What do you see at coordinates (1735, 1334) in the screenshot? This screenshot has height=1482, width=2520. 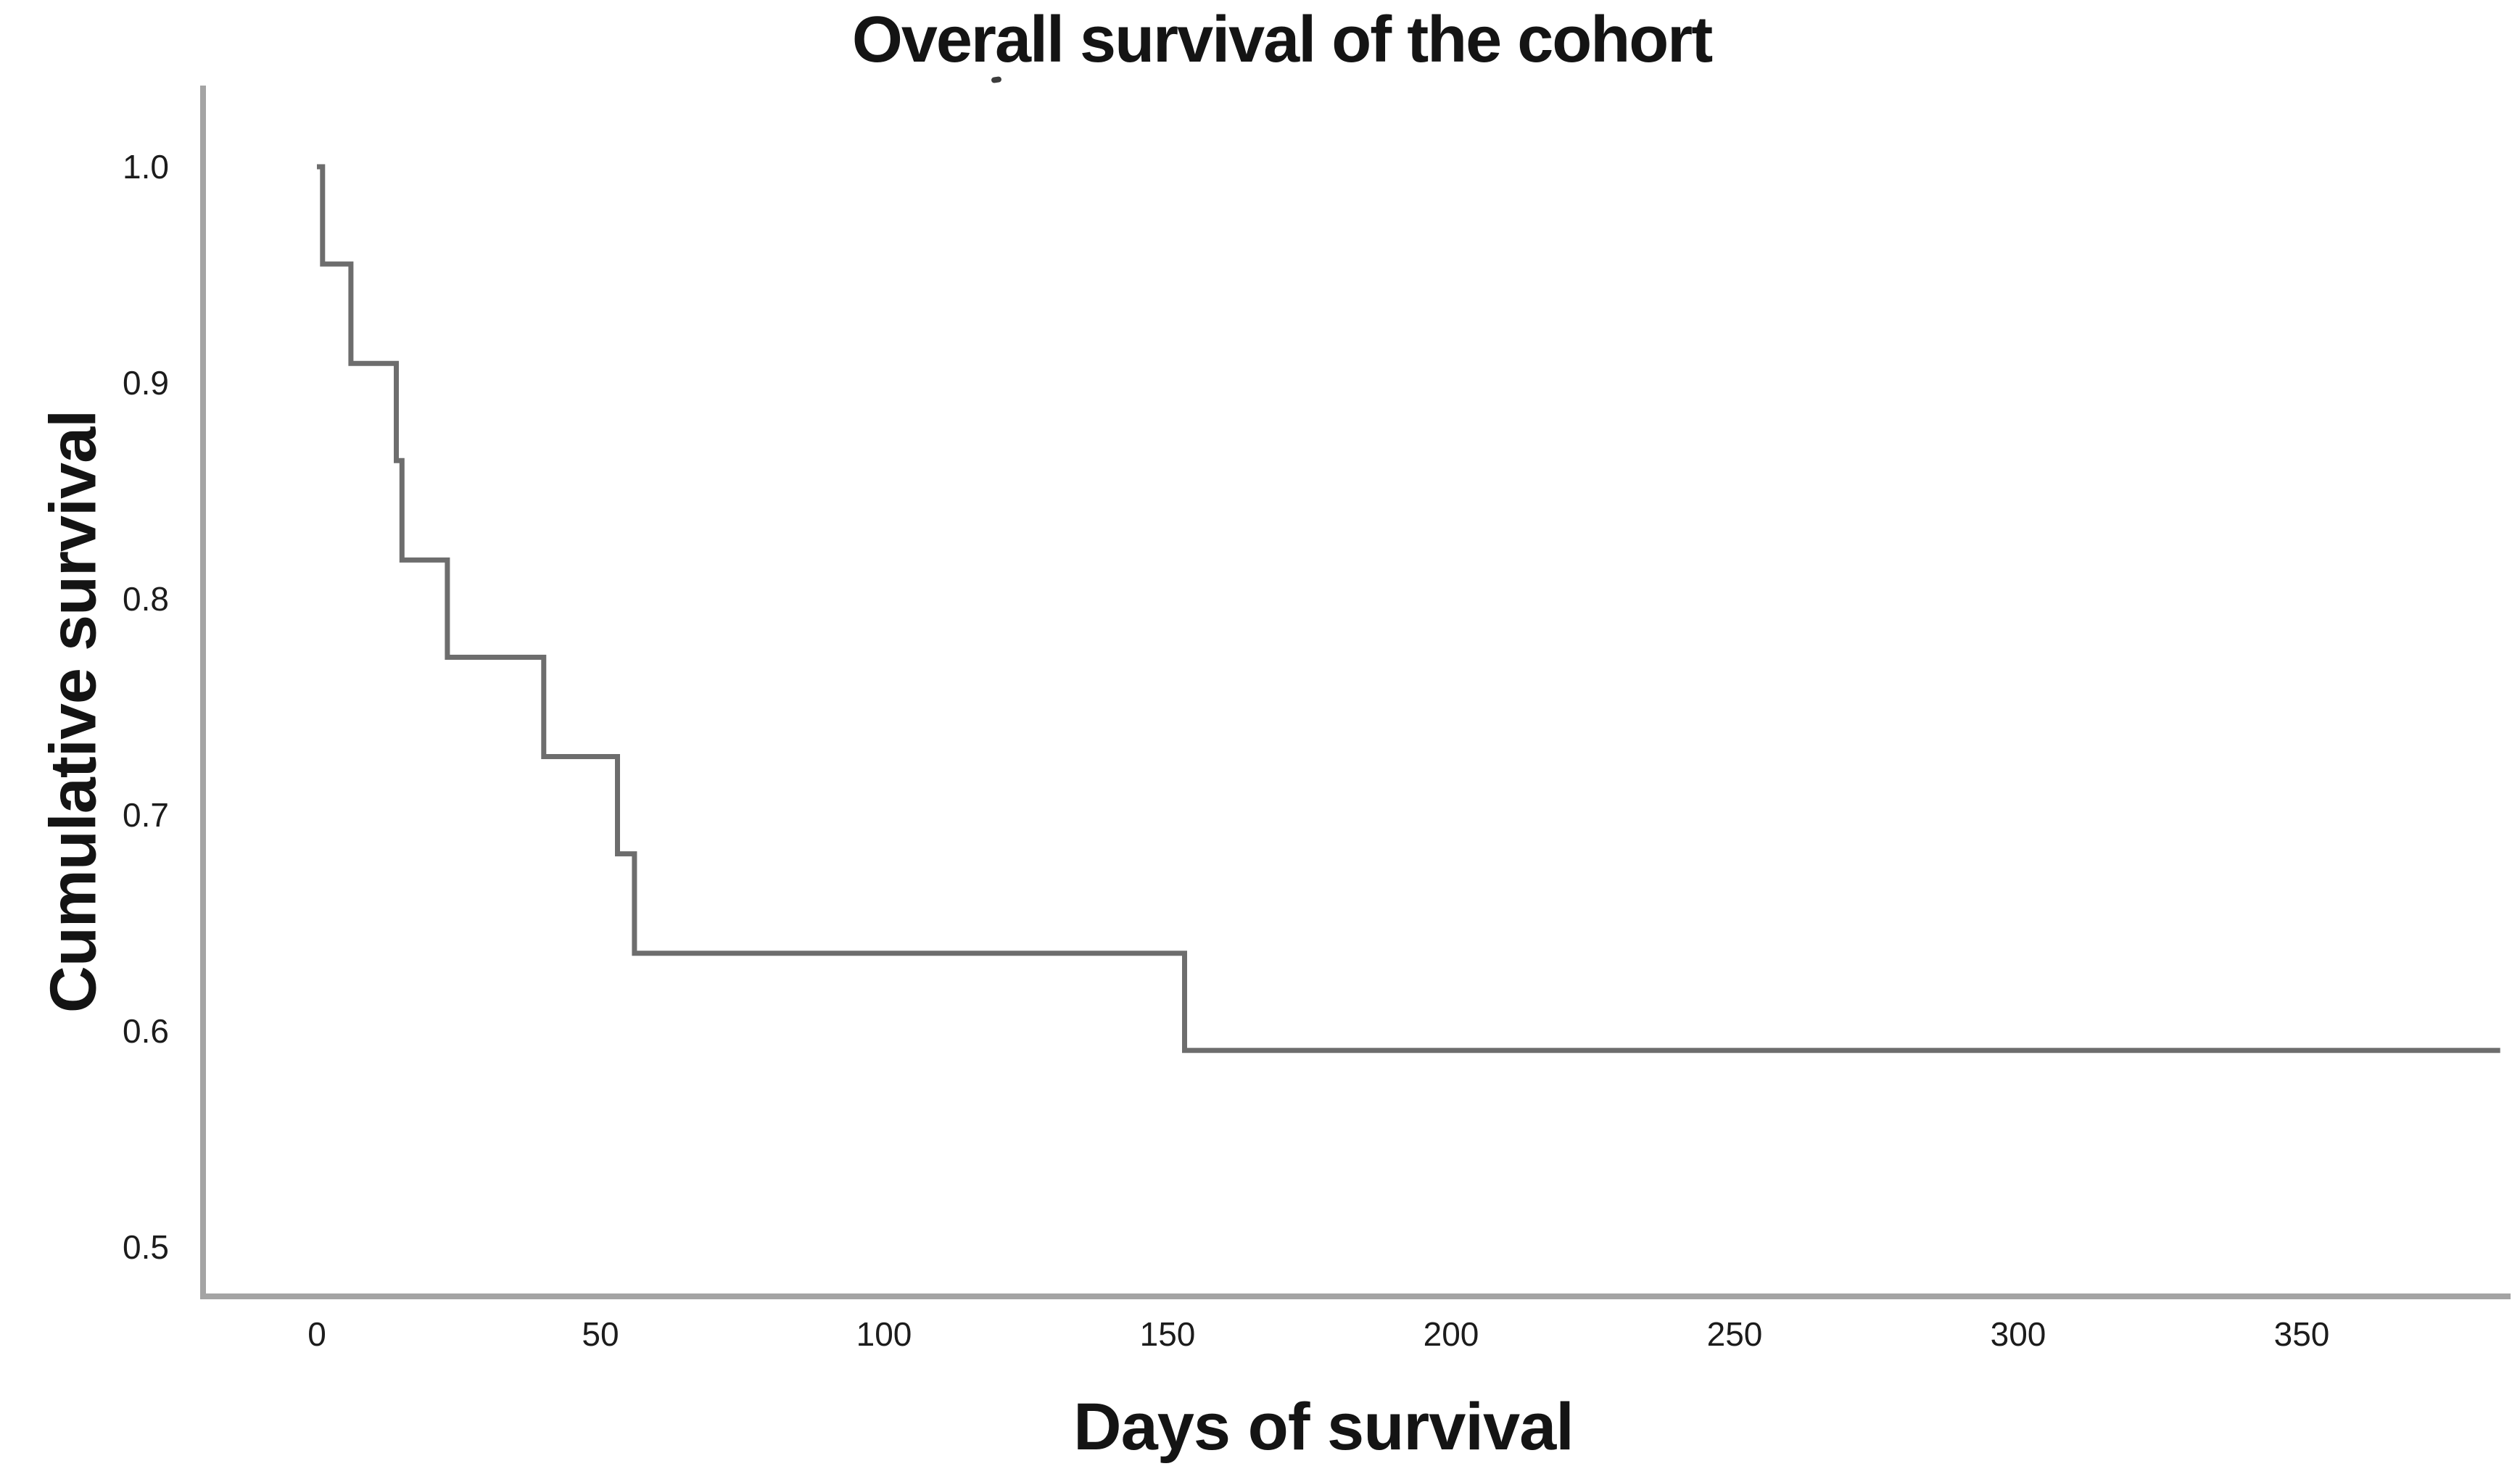 I see `x-tick-label: 250` at bounding box center [1735, 1334].